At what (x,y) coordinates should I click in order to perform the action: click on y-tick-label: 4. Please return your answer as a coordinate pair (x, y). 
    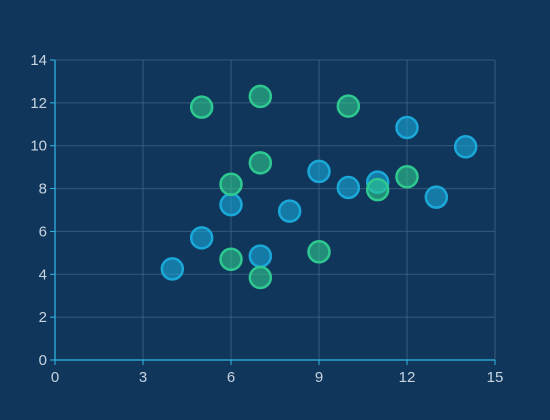
    Looking at the image, I should click on (43, 274).